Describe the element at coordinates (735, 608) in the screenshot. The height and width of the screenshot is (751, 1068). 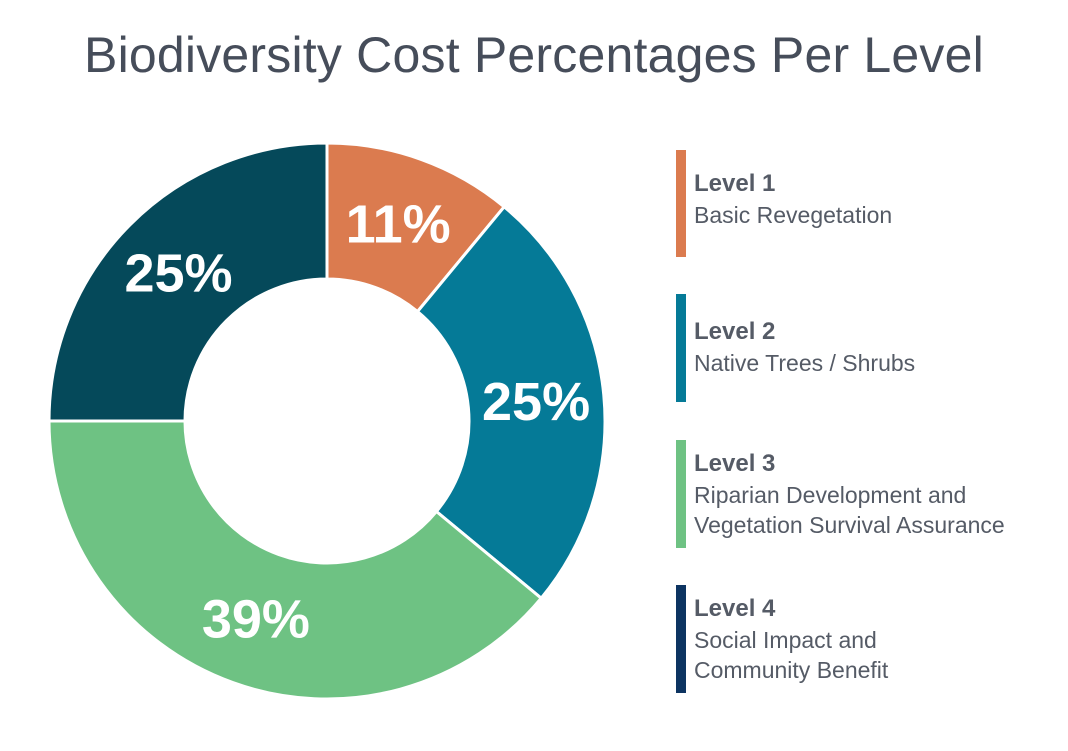
I see `legend-level-label: Level 4` at that location.